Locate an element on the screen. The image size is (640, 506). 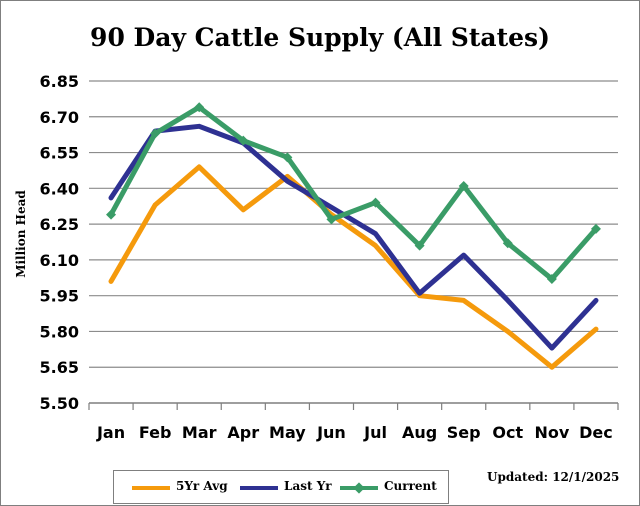
x-tick-label: Sep is located at coordinates (464, 432).